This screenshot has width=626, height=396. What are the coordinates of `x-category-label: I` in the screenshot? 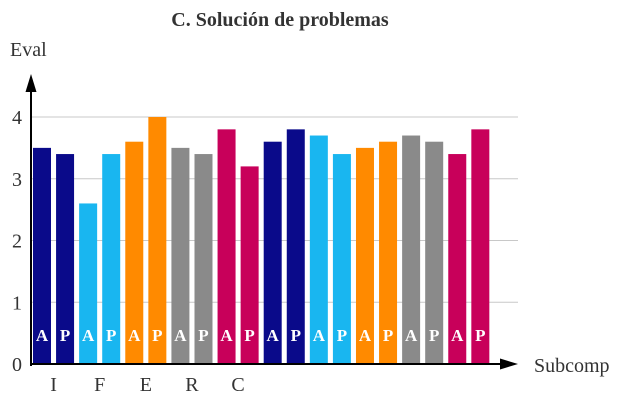 It's located at (53, 385).